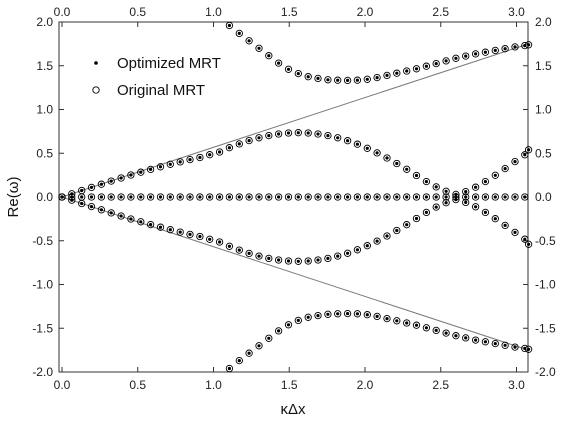  What do you see at coordinates (44, 110) in the screenshot?
I see `y-tick-label-left: 1.0` at bounding box center [44, 110].